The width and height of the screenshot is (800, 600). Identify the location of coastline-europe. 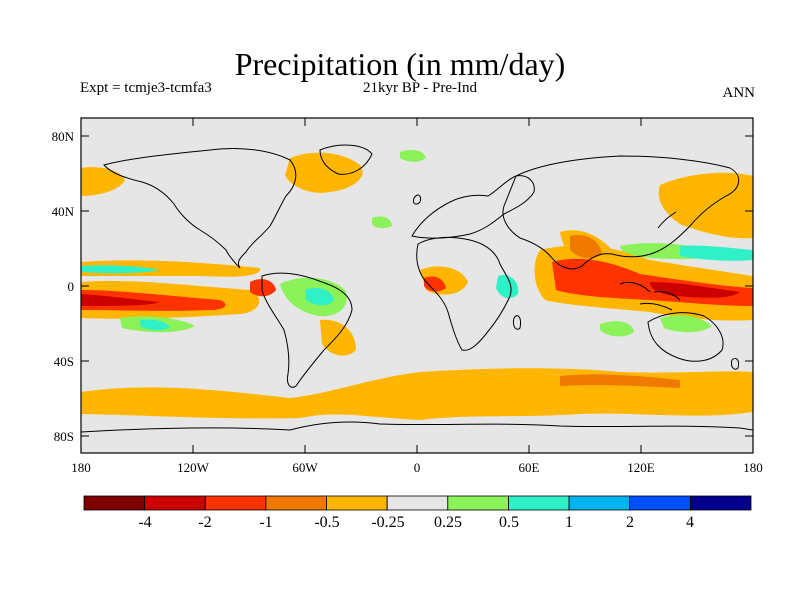
(473, 207).